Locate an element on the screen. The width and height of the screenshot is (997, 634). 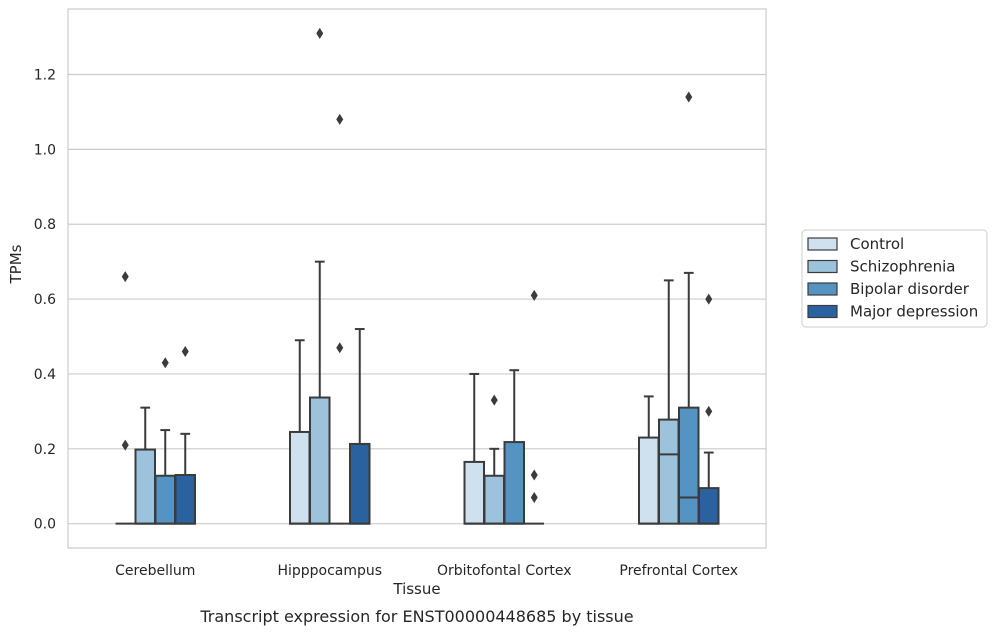
legend-entry-label: Major depression is located at coordinates (914, 312).